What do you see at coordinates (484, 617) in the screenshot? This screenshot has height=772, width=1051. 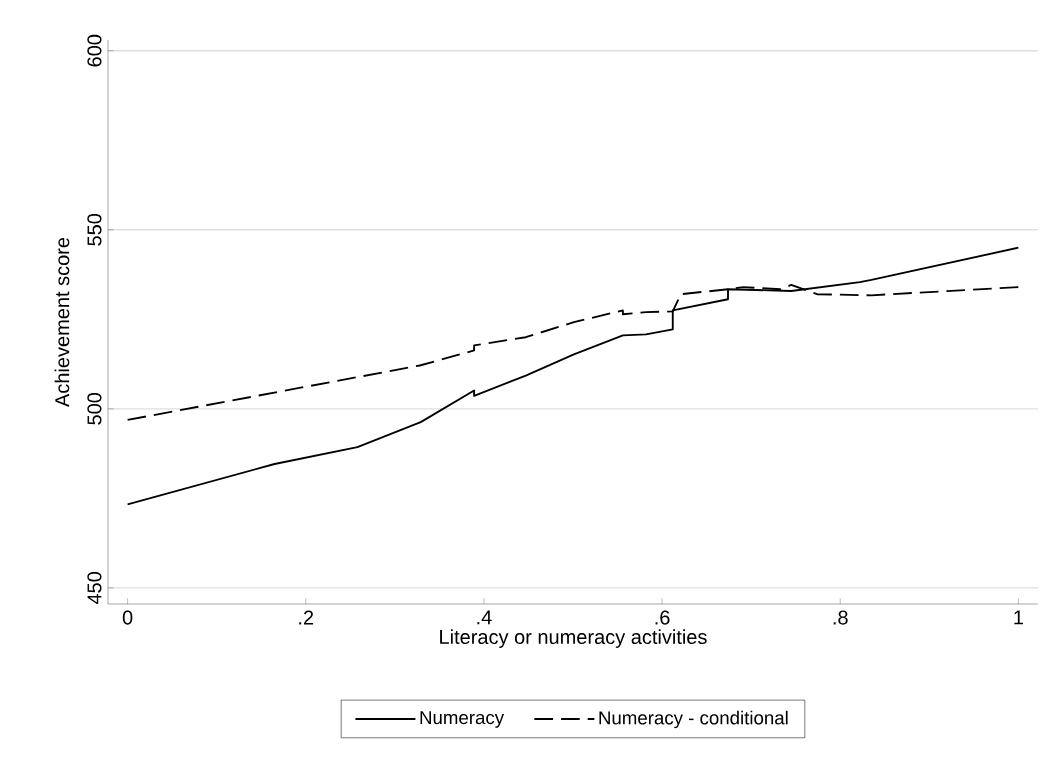 I see `x-tick-label: .4` at bounding box center [484, 617].